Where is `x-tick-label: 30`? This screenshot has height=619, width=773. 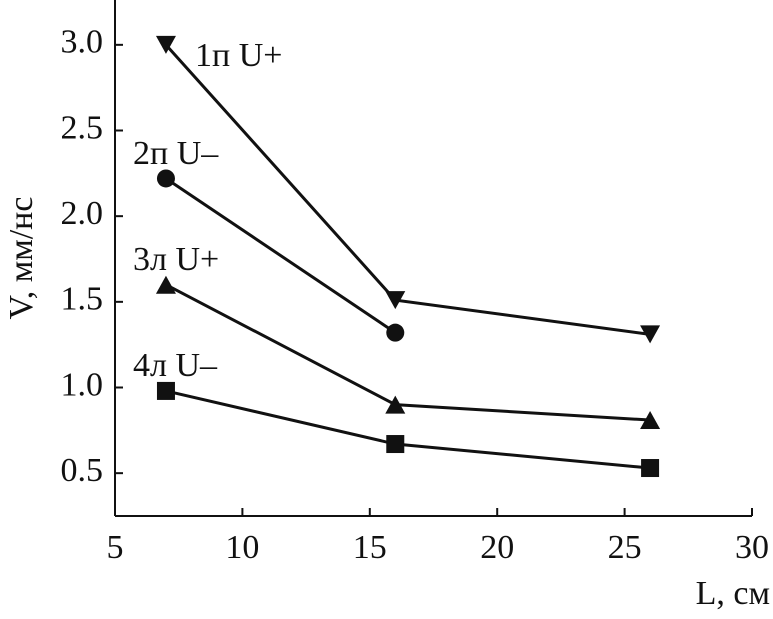
x-tick-label: 30 is located at coordinates (752, 547).